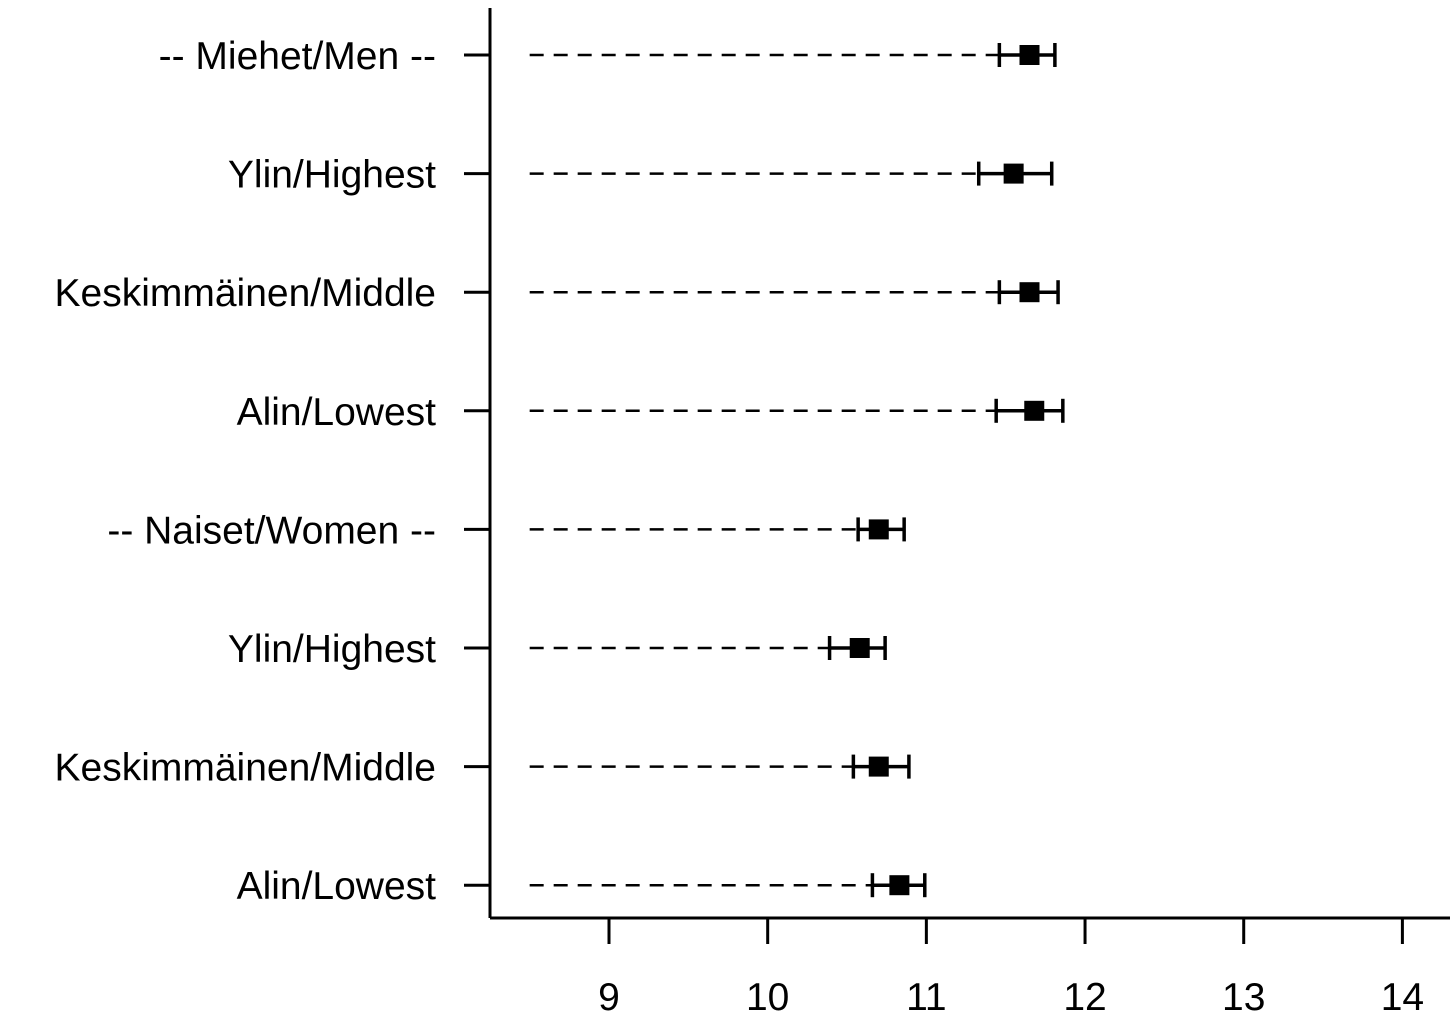 The height and width of the screenshot is (1016, 1450). Describe the element at coordinates (609, 996) in the screenshot. I see `x-tick-label: 9` at that location.